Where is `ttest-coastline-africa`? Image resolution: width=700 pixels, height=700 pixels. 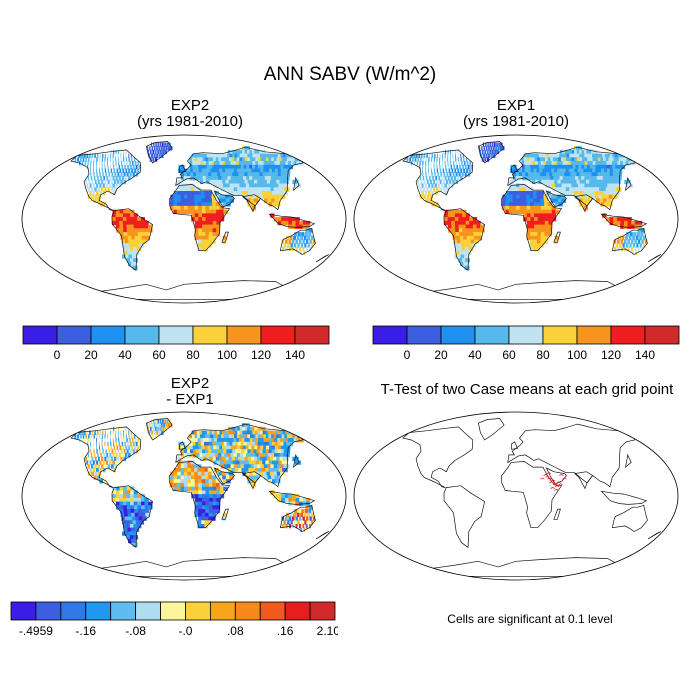 ttest-coastline-africa is located at coordinates (531, 495).